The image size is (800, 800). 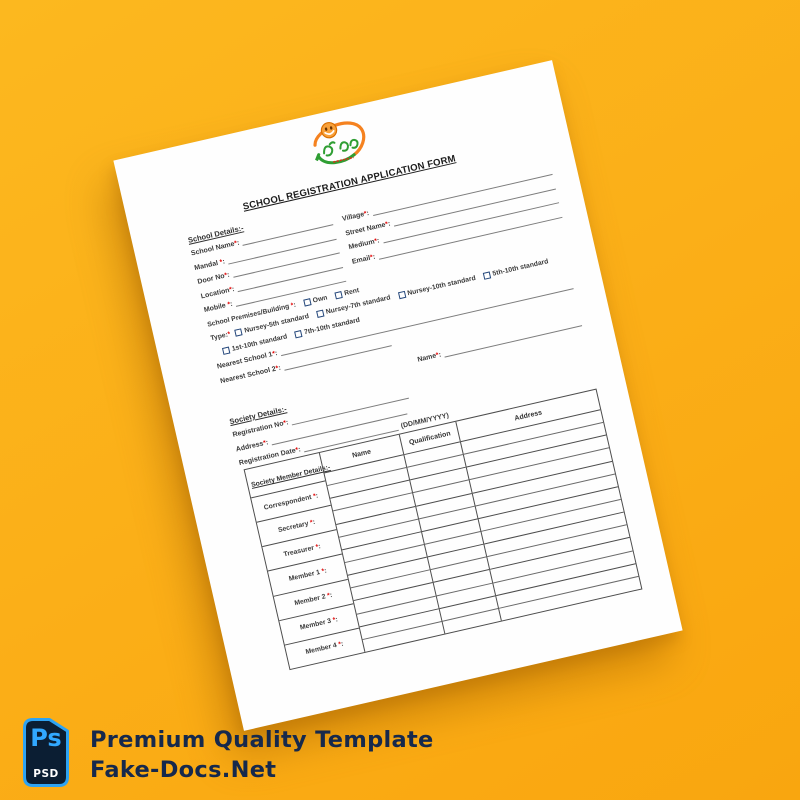 What do you see at coordinates (262, 740) in the screenshot?
I see `footer-tagline: Premium Quality Template` at bounding box center [262, 740].